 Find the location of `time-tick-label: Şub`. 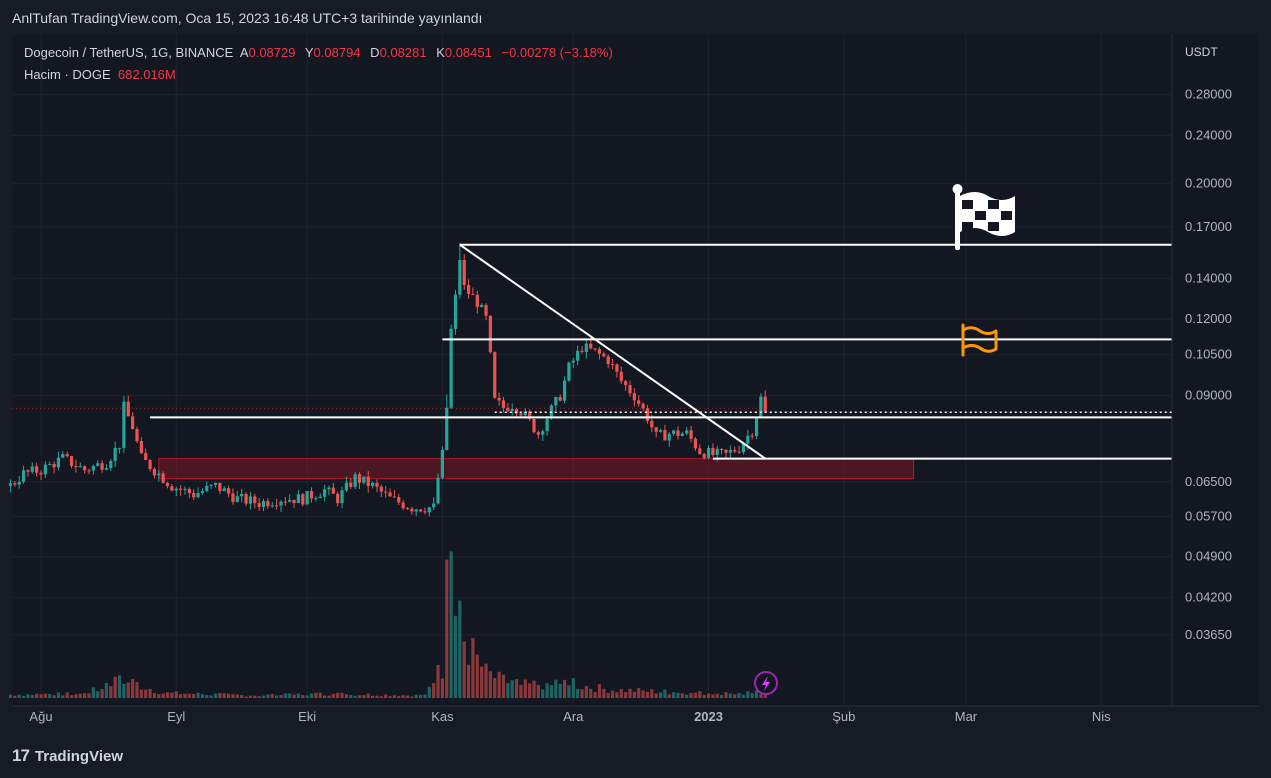

time-tick-label: Şub is located at coordinates (843, 716).